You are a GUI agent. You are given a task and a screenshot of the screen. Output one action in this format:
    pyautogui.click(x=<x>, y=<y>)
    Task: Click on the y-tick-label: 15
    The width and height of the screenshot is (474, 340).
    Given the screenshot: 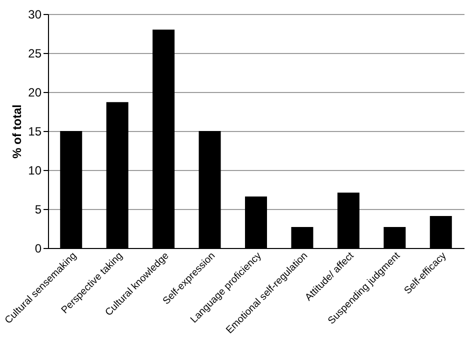 What is the action you would take?
    pyautogui.click(x=35, y=131)
    